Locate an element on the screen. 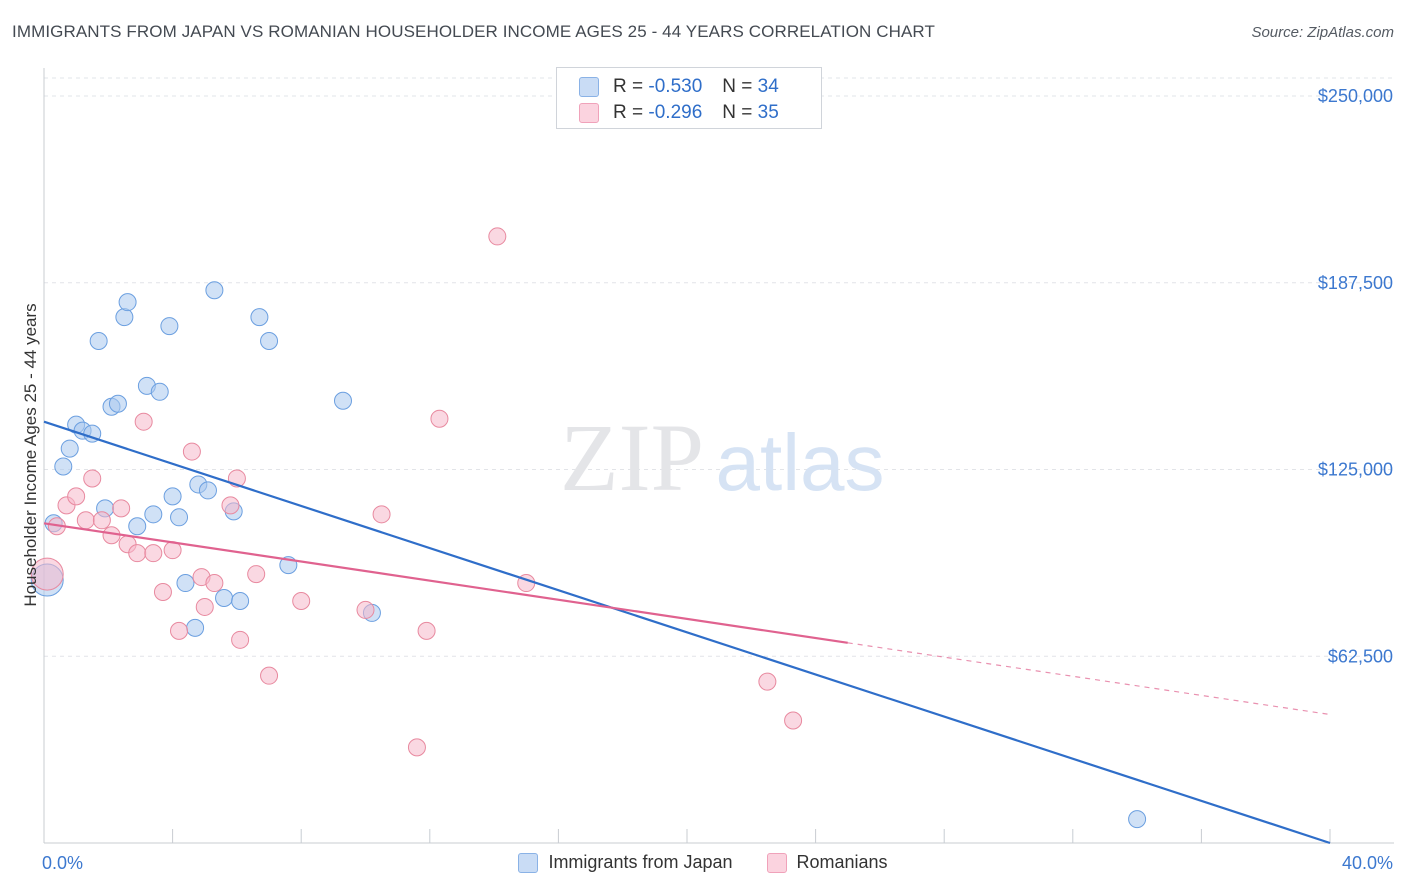  stats-n-value: 34 is located at coordinates (768, 86).